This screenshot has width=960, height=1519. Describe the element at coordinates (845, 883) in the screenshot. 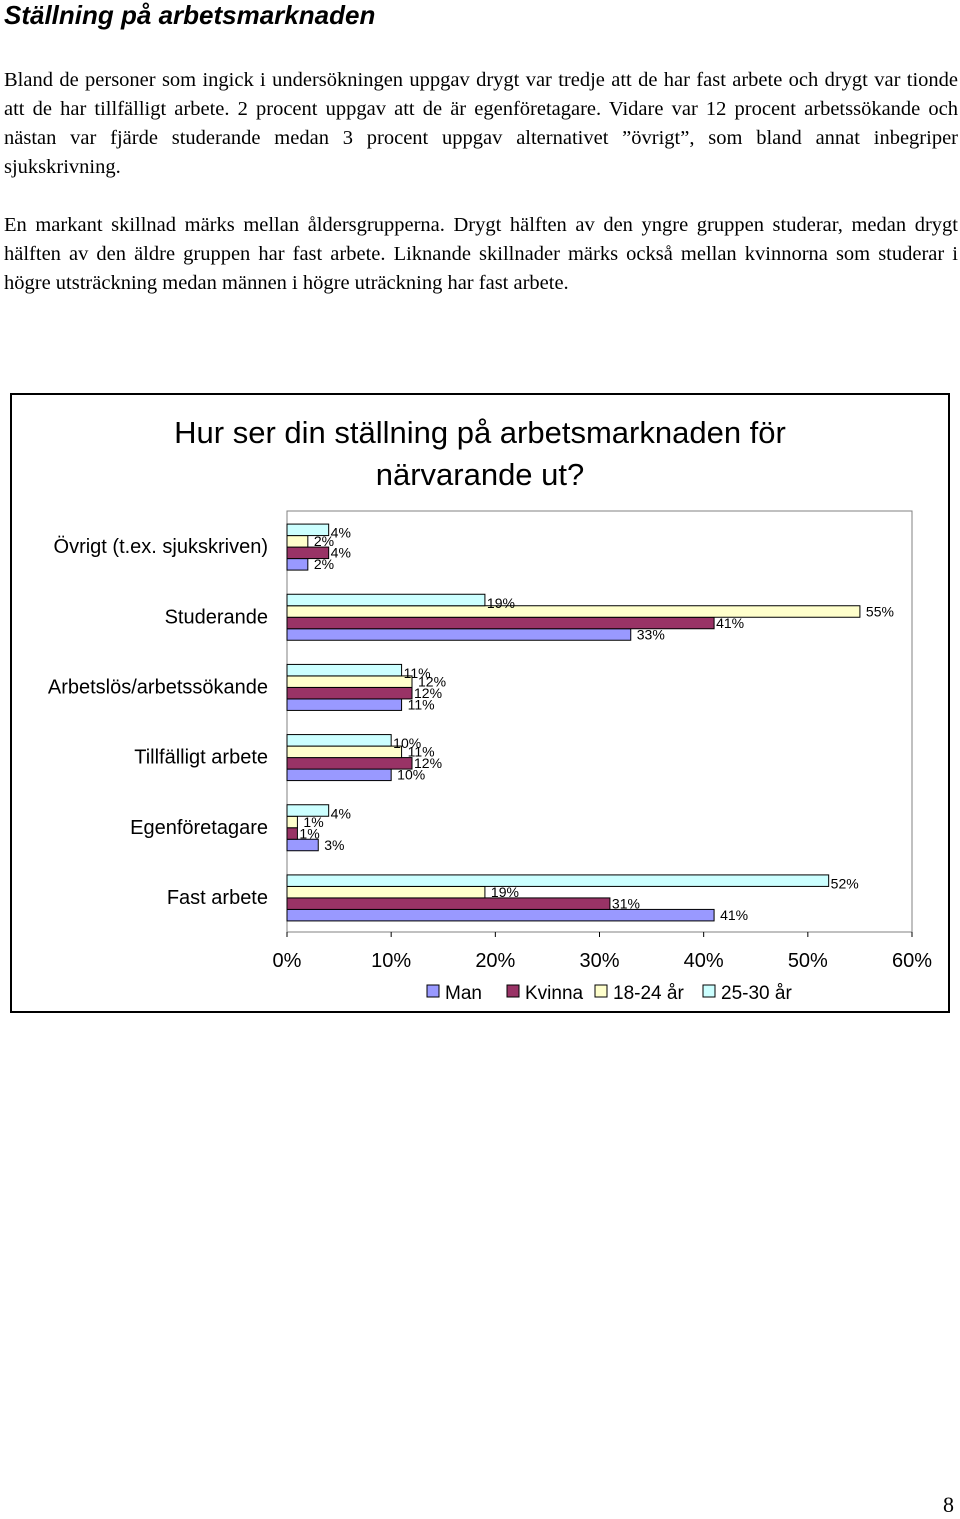

I see `value-label: 52%` at that location.